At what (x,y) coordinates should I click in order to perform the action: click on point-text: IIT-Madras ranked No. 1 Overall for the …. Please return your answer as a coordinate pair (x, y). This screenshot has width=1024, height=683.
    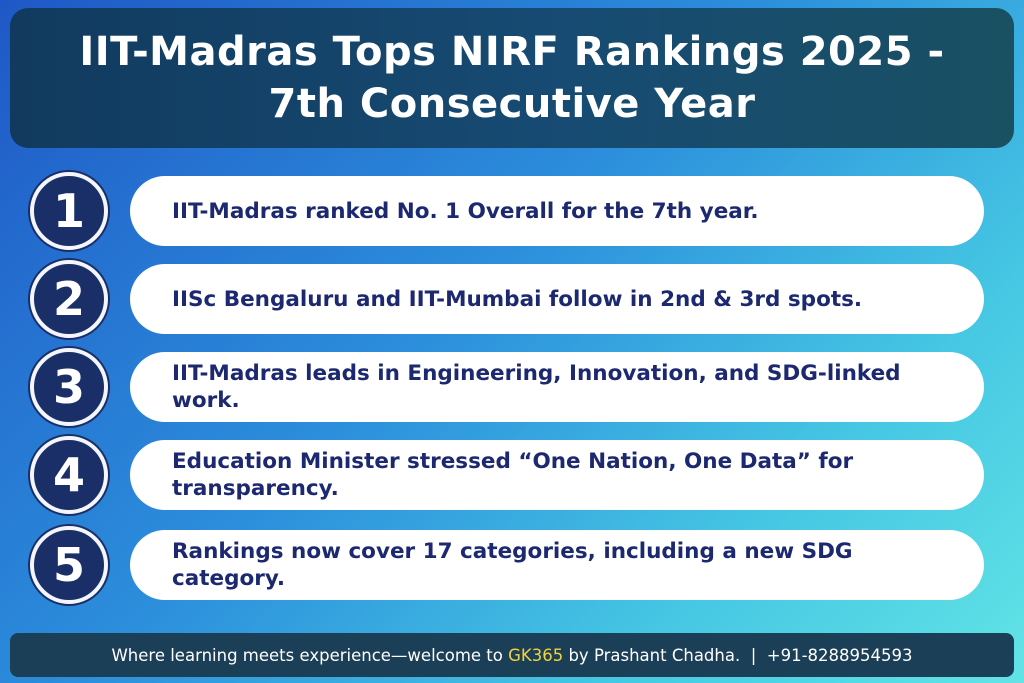
    Looking at the image, I should click on (465, 211).